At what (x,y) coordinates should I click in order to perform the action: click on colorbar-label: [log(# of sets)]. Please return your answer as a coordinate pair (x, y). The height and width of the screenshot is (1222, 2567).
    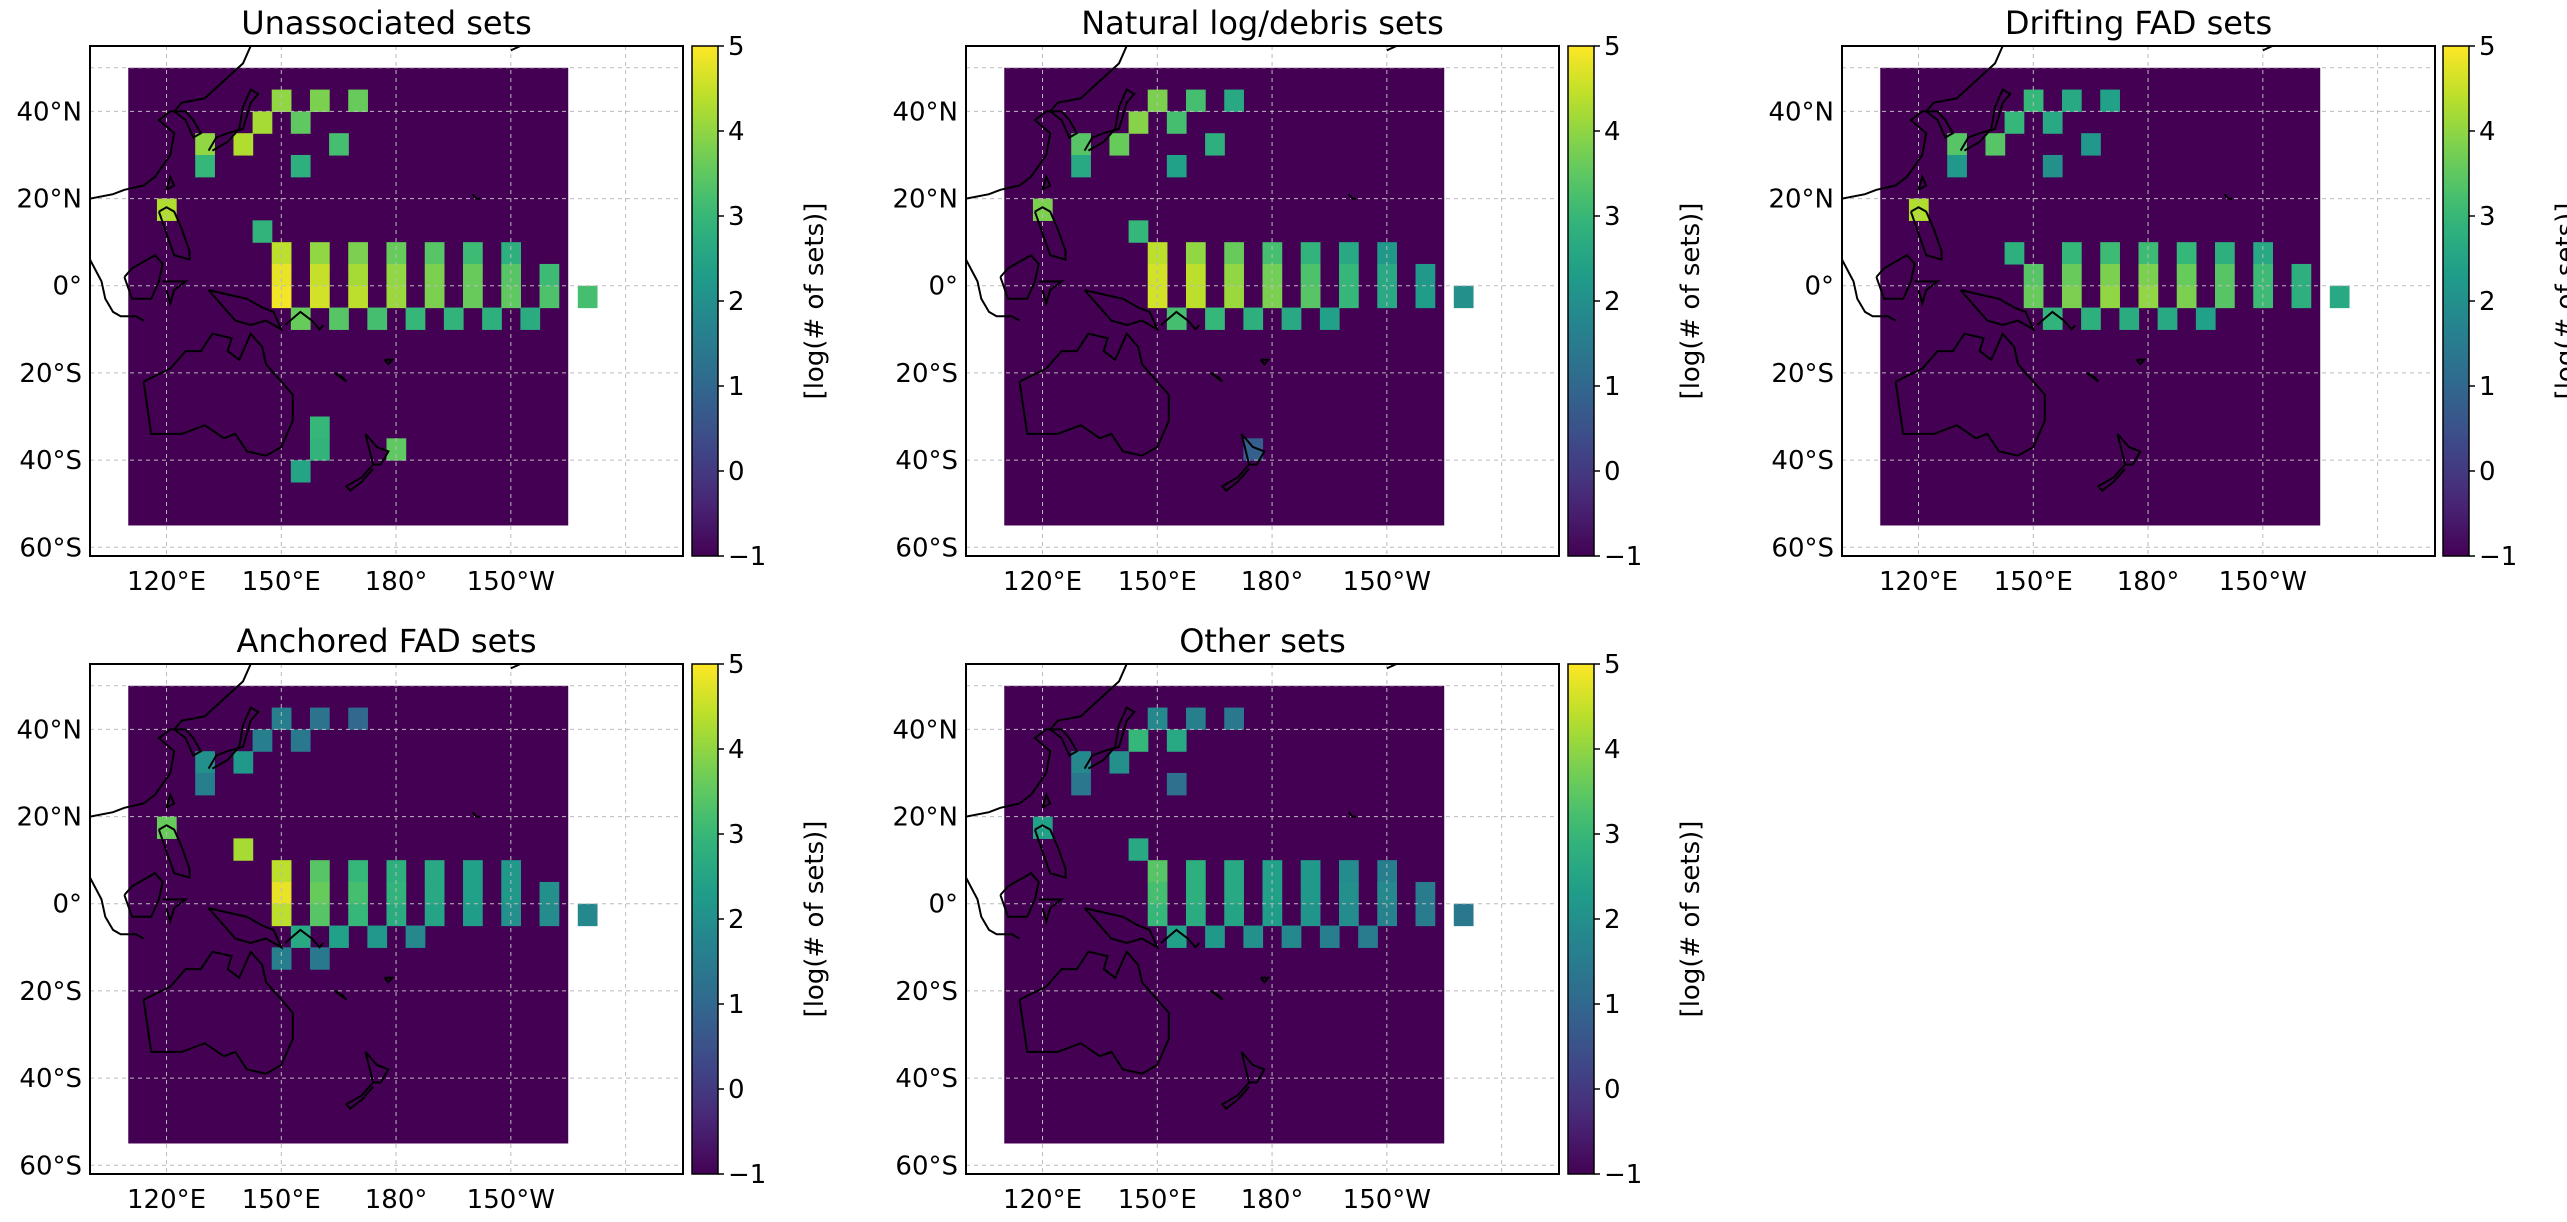
    Looking at the image, I should click on (1691, 919).